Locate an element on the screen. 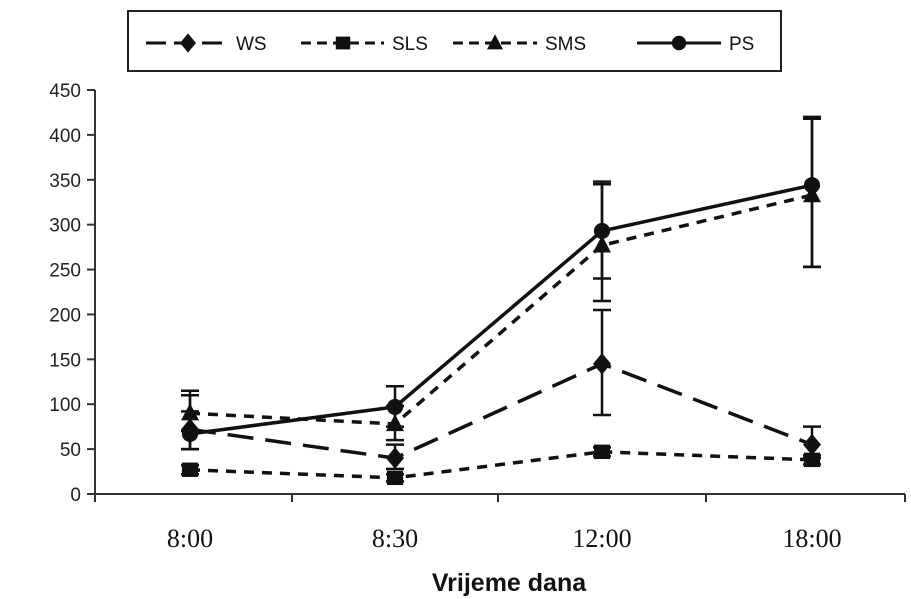 Image resolution: width=911 pixels, height=599 pixels. legend-marker-diamond is located at coordinates (188, 43).